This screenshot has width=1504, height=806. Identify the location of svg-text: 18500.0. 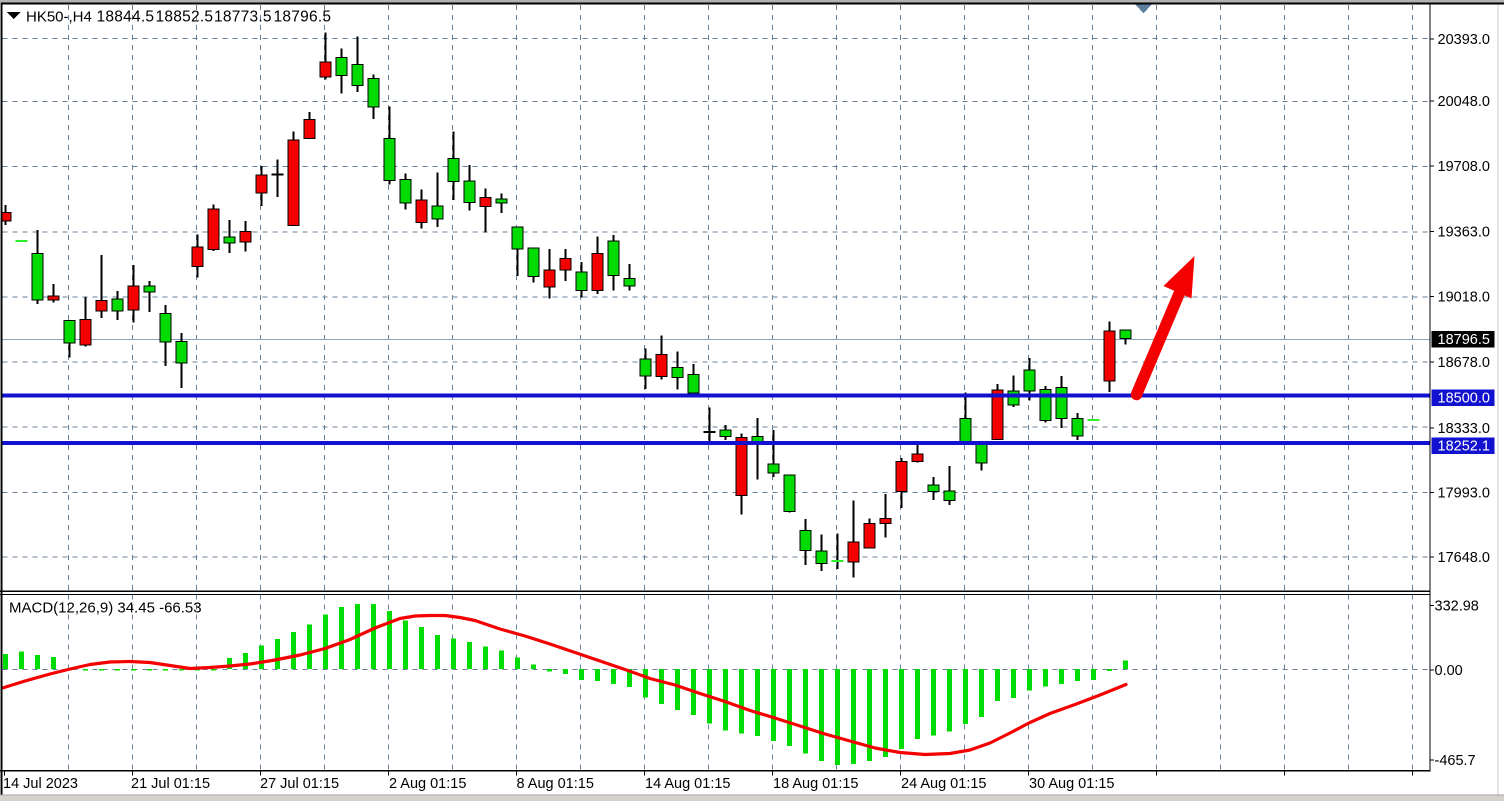
(1464, 399).